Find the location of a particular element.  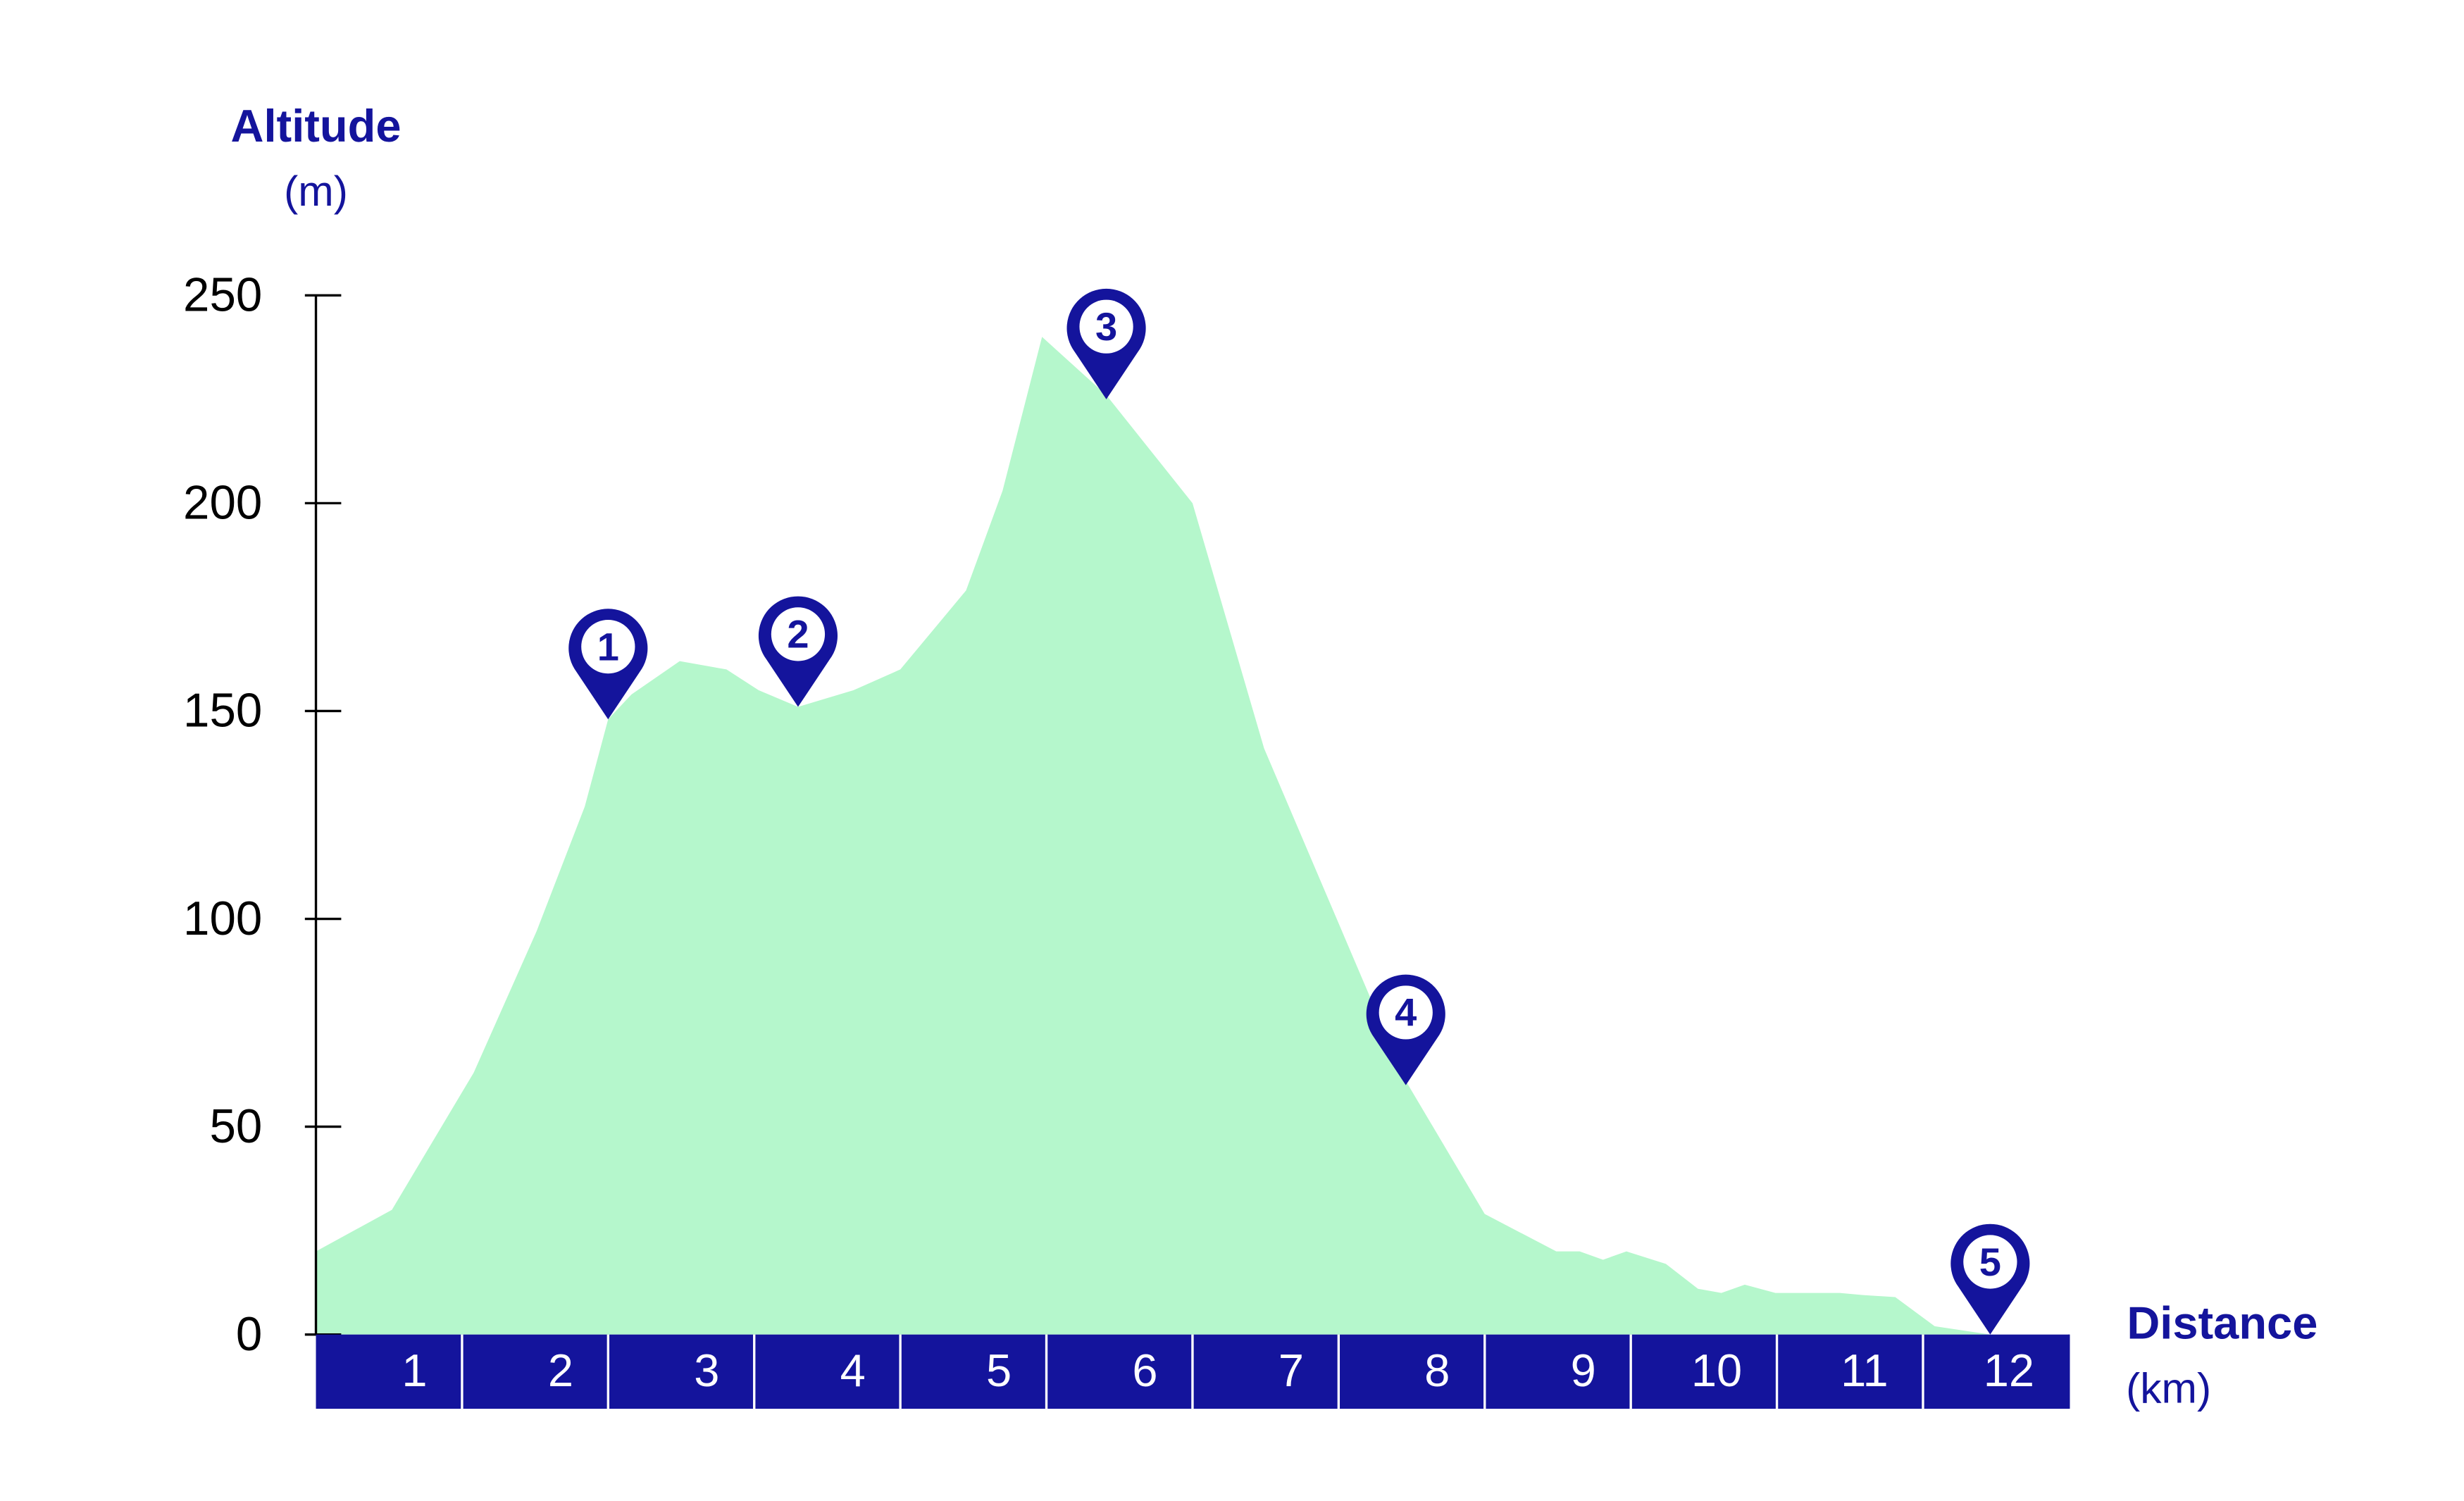

waypoint-pin: 3 is located at coordinates (1106, 343).